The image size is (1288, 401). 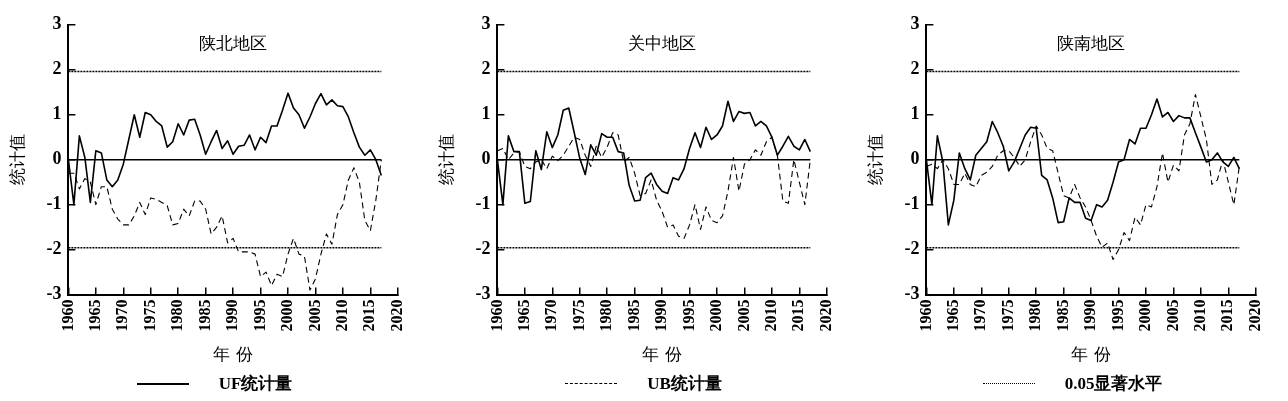 What do you see at coordinates (1113, 384) in the screenshot?
I see `legend-label: 0.05显著水平` at bounding box center [1113, 384].